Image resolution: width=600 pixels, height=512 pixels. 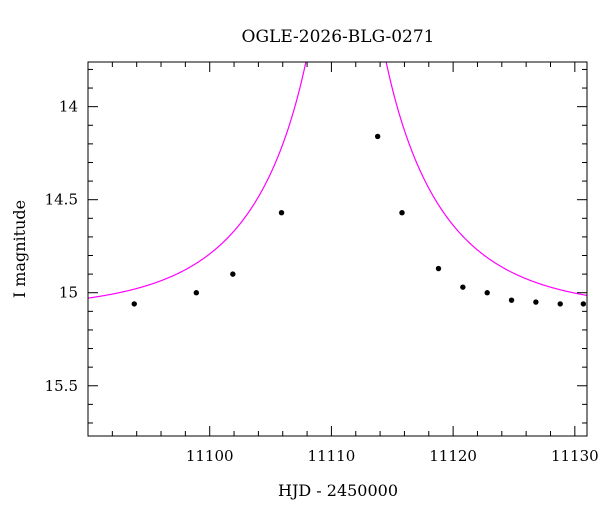 I want to click on x-tick-label: 11100, so click(x=210, y=456).